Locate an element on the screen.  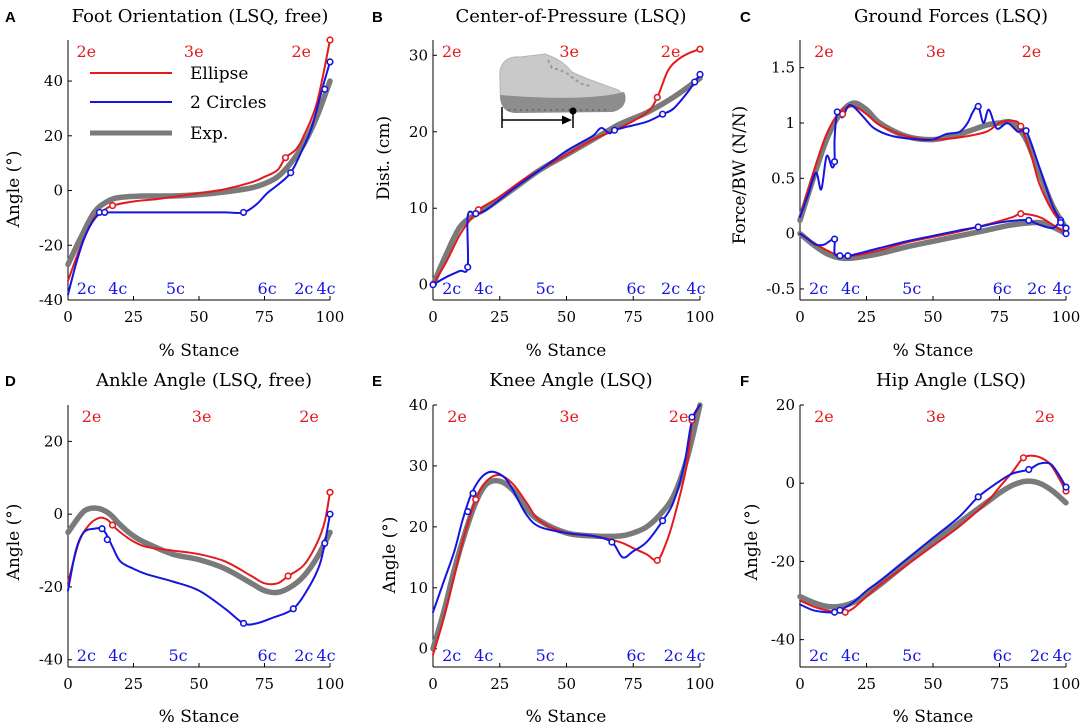
y-tick-label: 1.5 is located at coordinates (783, 68).